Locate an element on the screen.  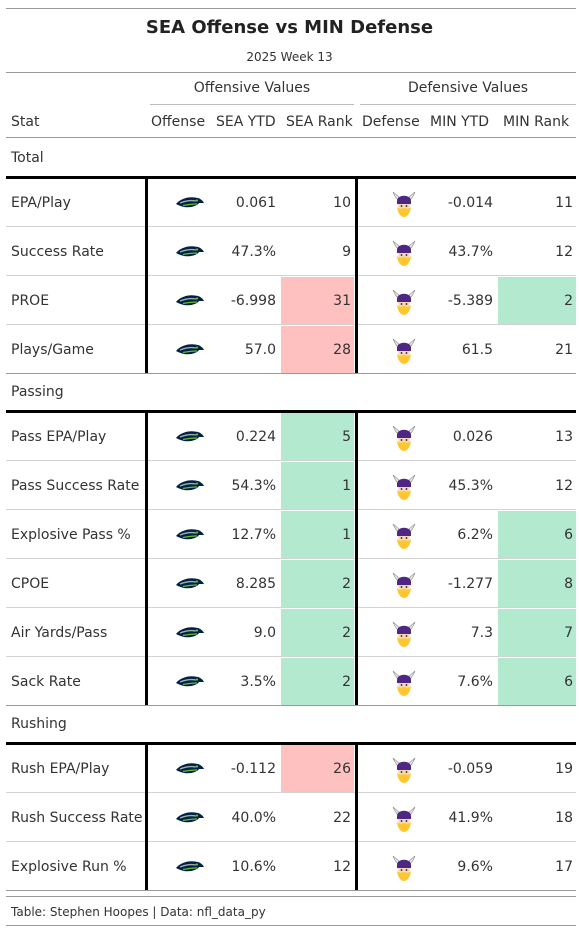
min-ytd-value: -5.389 is located at coordinates (470, 301).